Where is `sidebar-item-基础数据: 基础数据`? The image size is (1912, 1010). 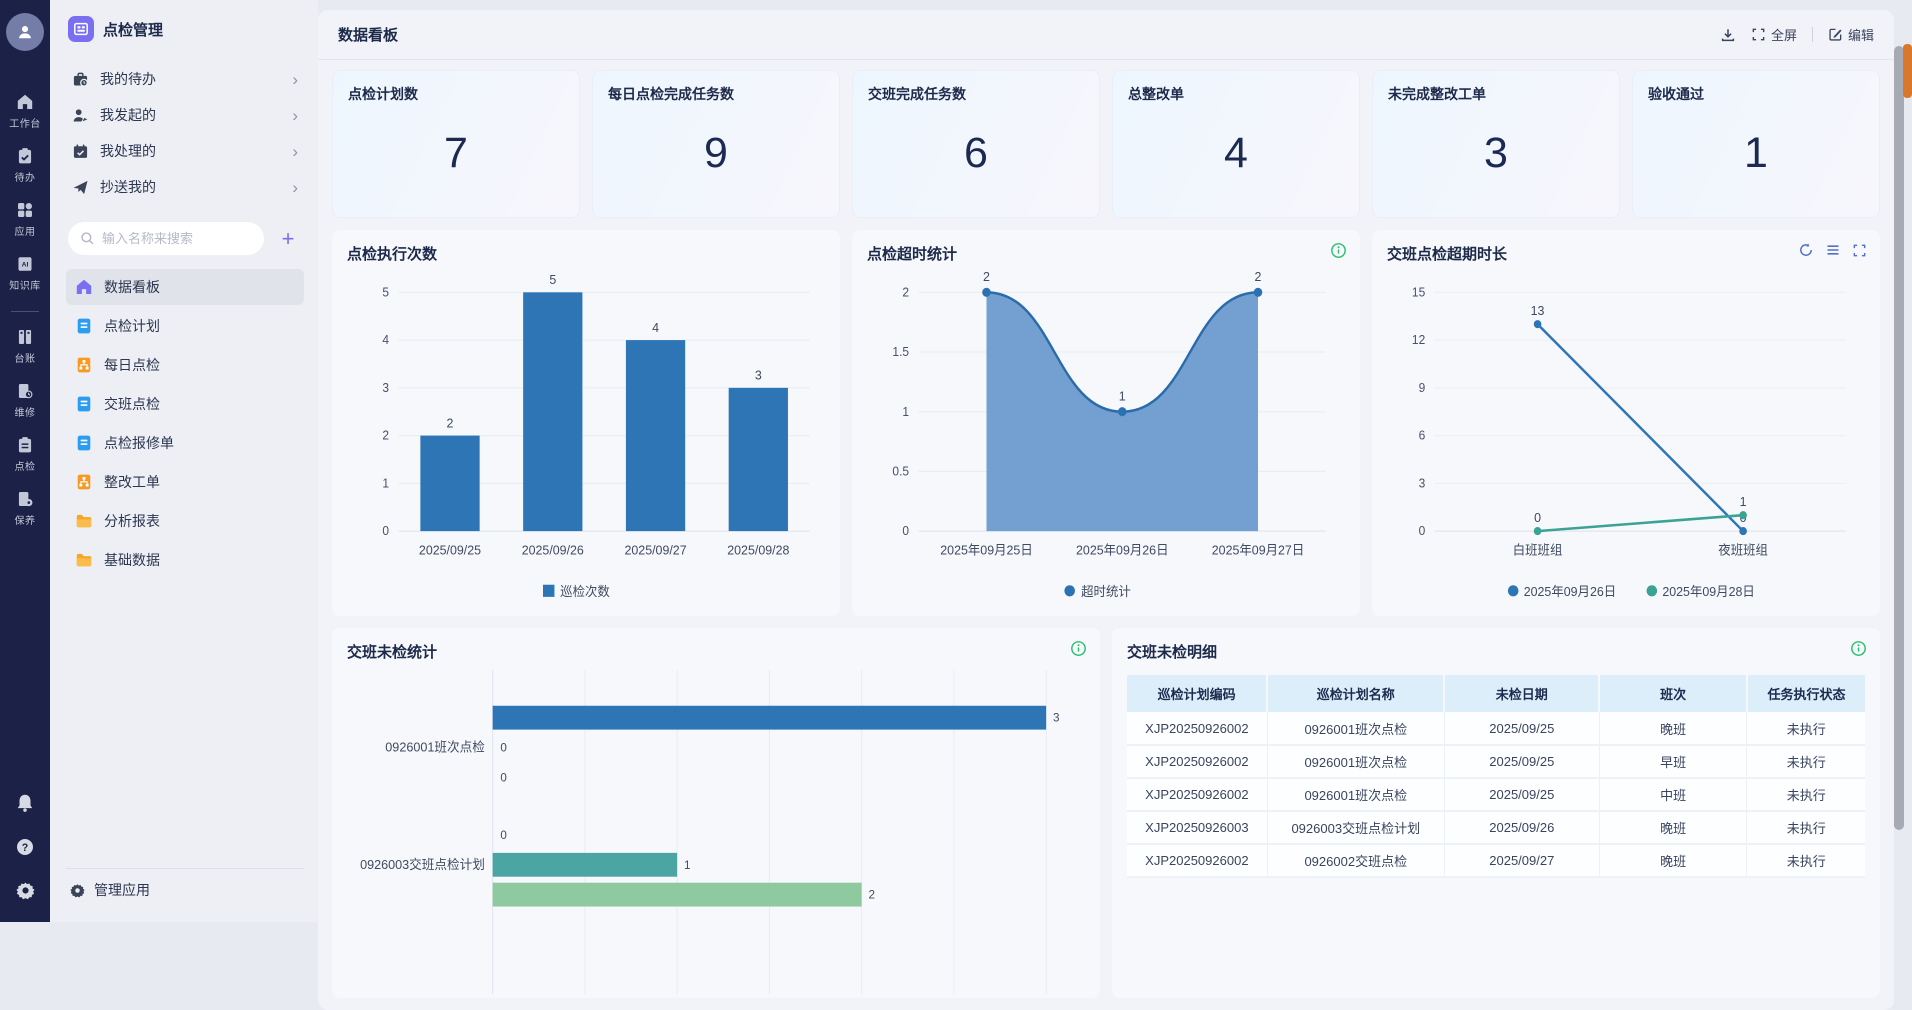 sidebar-item-基础数据: 基础数据 is located at coordinates (185, 560).